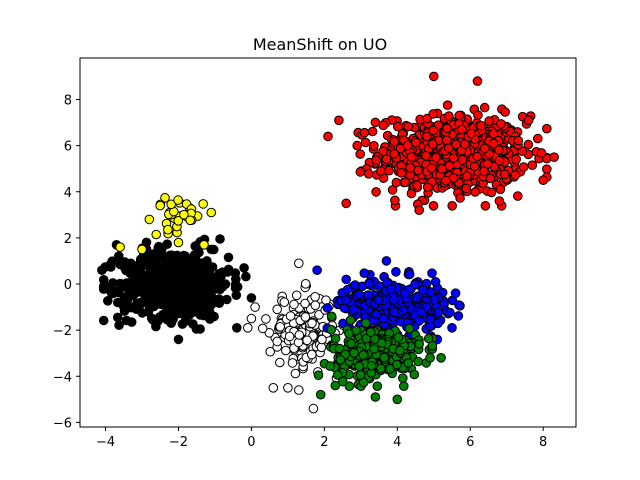  Describe the element at coordinates (68, 147) in the screenshot. I see `y-tick-label: 6` at that location.